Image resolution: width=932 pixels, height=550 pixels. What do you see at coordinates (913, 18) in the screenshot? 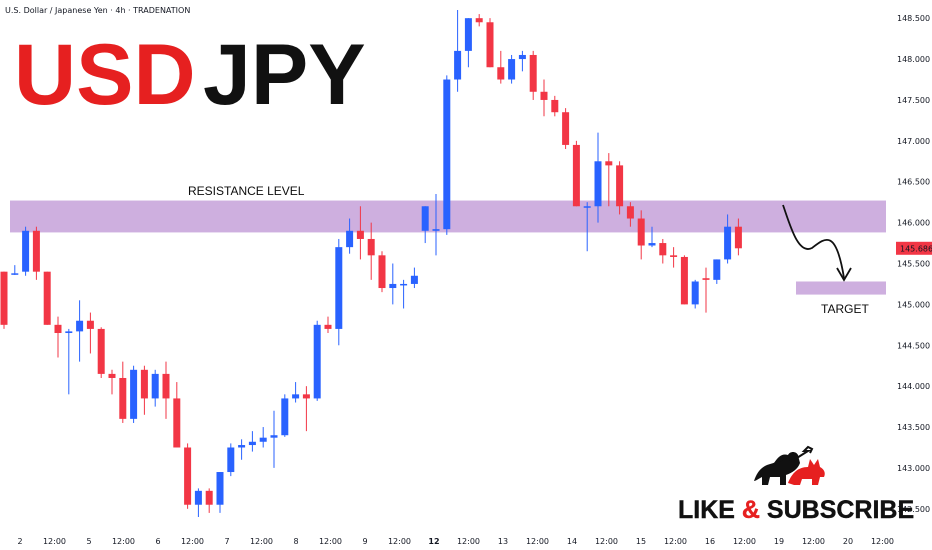
I see `y-tick-label: 148.500` at bounding box center [913, 18].